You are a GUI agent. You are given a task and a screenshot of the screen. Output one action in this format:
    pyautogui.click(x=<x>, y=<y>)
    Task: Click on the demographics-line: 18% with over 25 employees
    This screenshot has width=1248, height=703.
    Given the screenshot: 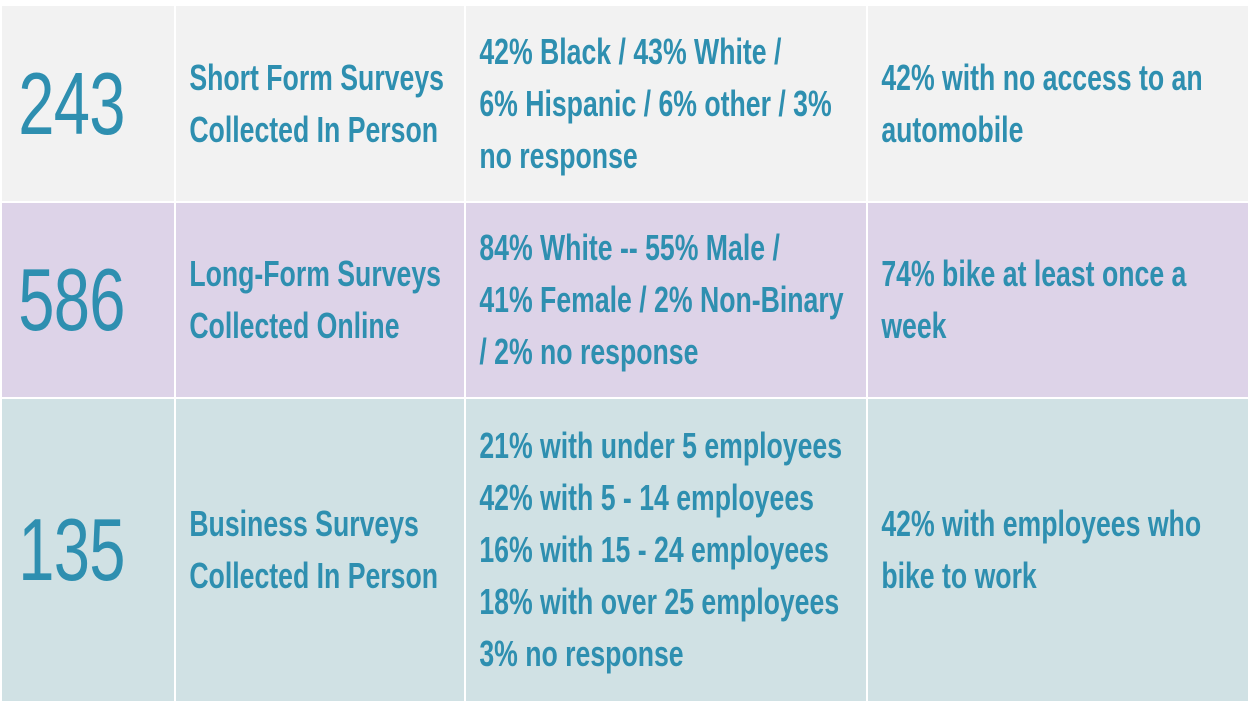 What is the action you would take?
    pyautogui.click(x=659, y=601)
    